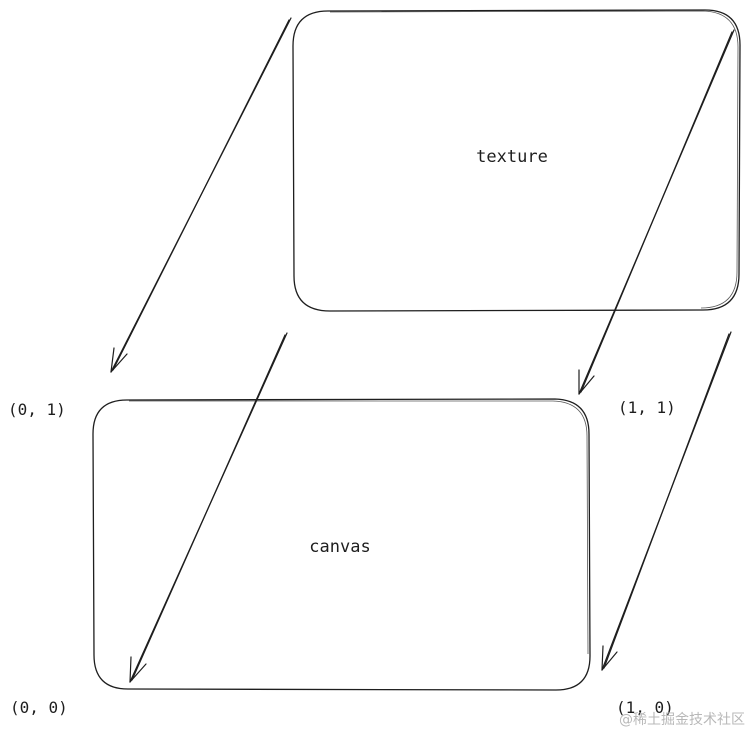 This screenshot has width=750, height=733. Describe the element at coordinates (682, 720) in the screenshot. I see `watermark: @稀土掘金技术社区` at that location.